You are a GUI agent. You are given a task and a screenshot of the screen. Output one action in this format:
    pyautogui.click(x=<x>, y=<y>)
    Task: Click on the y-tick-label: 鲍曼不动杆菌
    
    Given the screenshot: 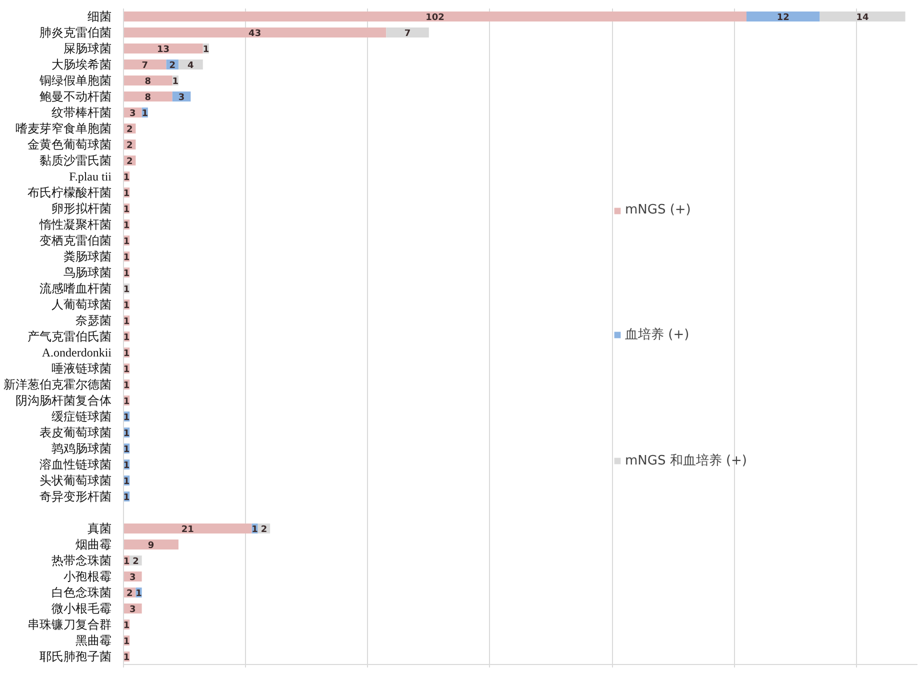 What is the action you would take?
    pyautogui.click(x=76, y=97)
    